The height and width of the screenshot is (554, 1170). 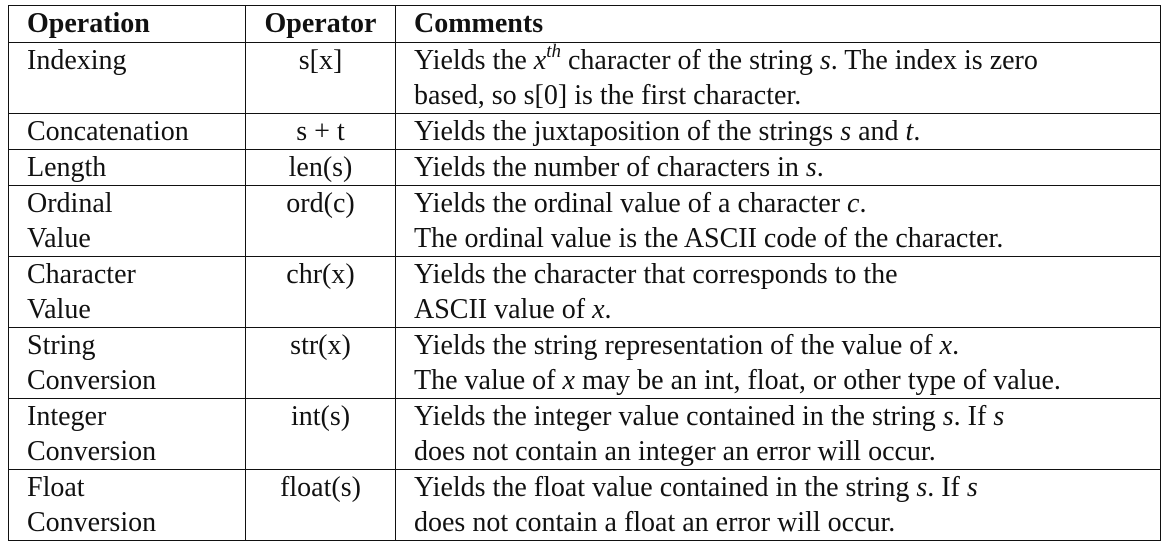 I want to click on comment-text: and, so click(x=878, y=131).